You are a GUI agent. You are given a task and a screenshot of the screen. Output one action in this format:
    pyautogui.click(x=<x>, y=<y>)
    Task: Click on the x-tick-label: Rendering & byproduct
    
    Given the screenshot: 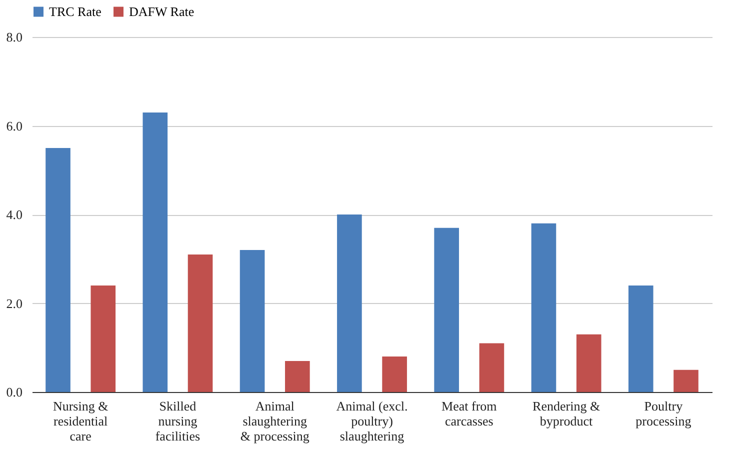 What is the action you would take?
    pyautogui.click(x=566, y=413)
    